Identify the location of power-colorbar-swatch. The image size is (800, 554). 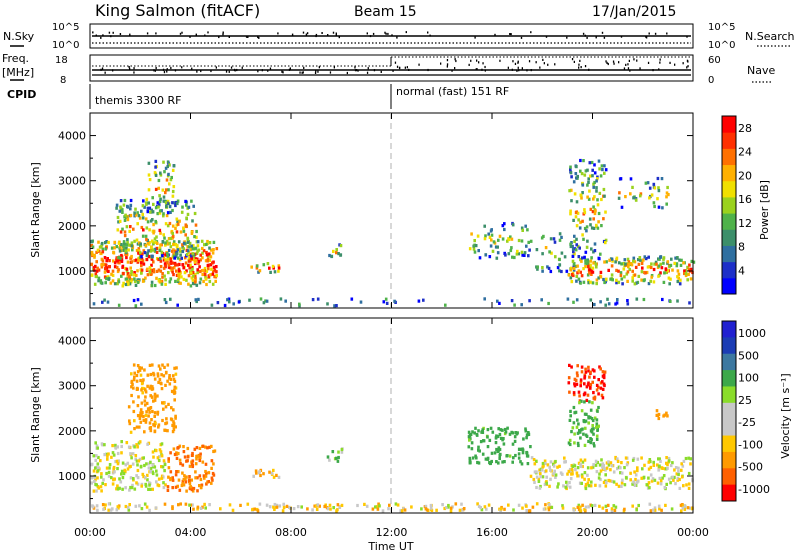
(729, 254).